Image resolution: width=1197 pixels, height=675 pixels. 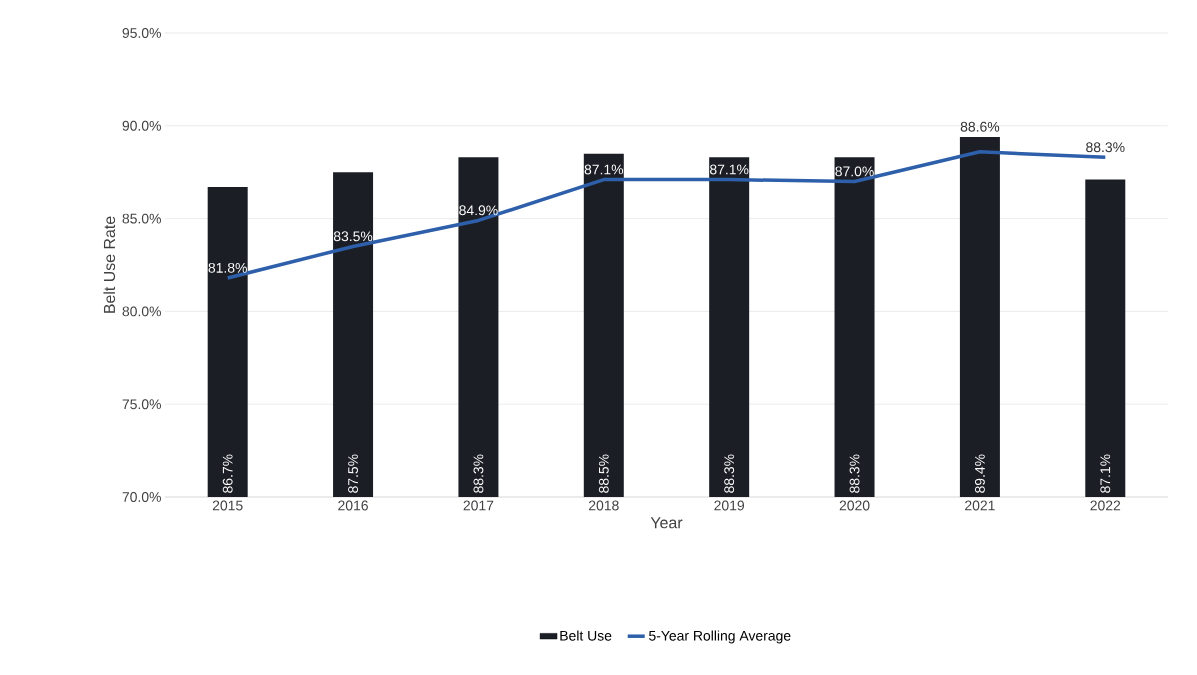 I want to click on y-tick-label: 85.0%, so click(x=141, y=218).